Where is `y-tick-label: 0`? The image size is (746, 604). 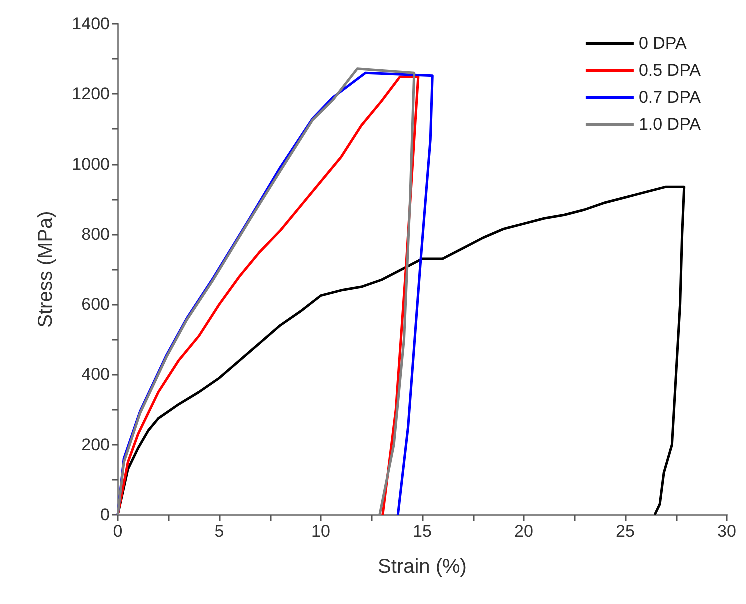 y-tick-label: 0 is located at coordinates (105, 515).